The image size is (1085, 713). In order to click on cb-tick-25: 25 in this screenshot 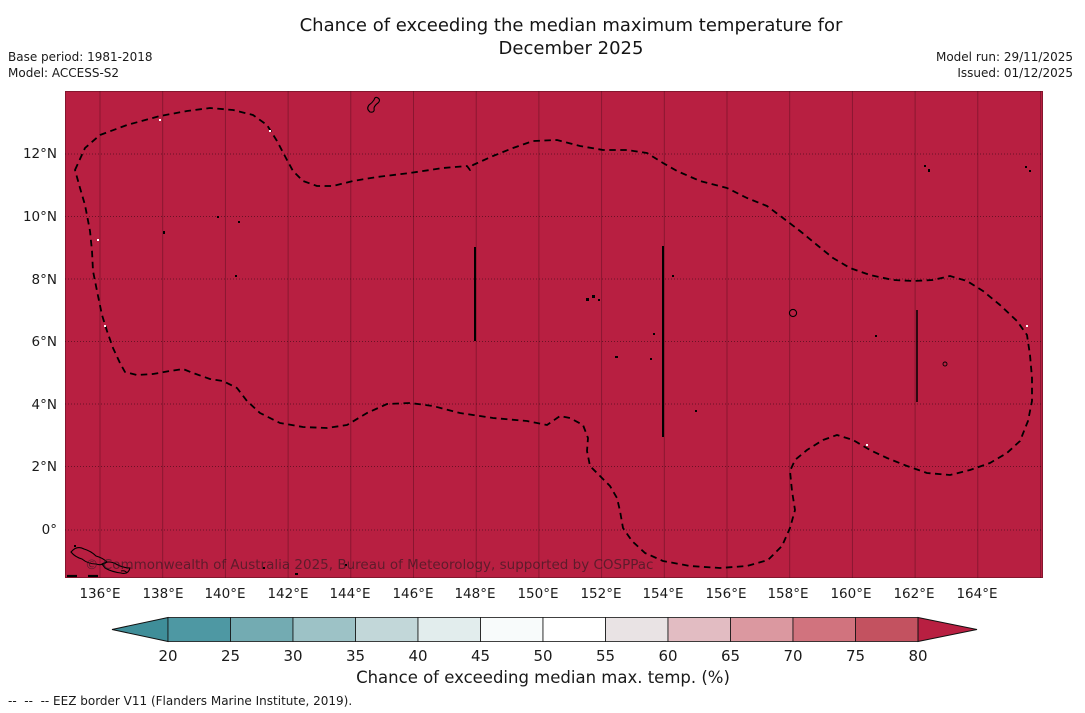, I will do `click(230, 656)`.